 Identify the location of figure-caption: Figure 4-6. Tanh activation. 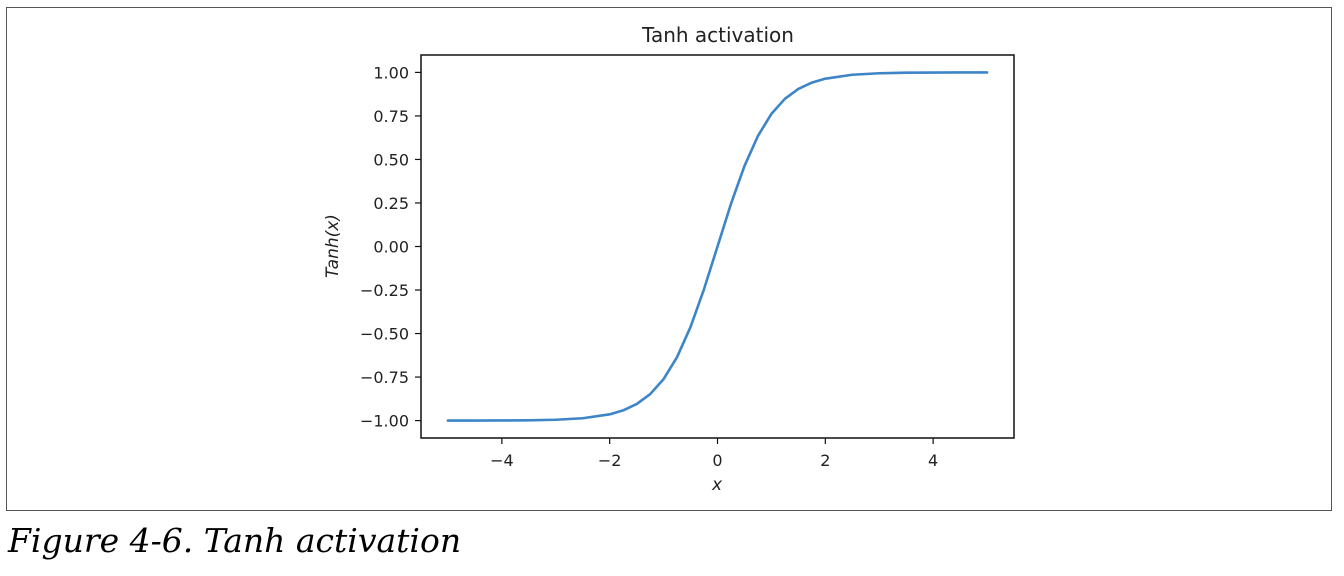
(235, 540).